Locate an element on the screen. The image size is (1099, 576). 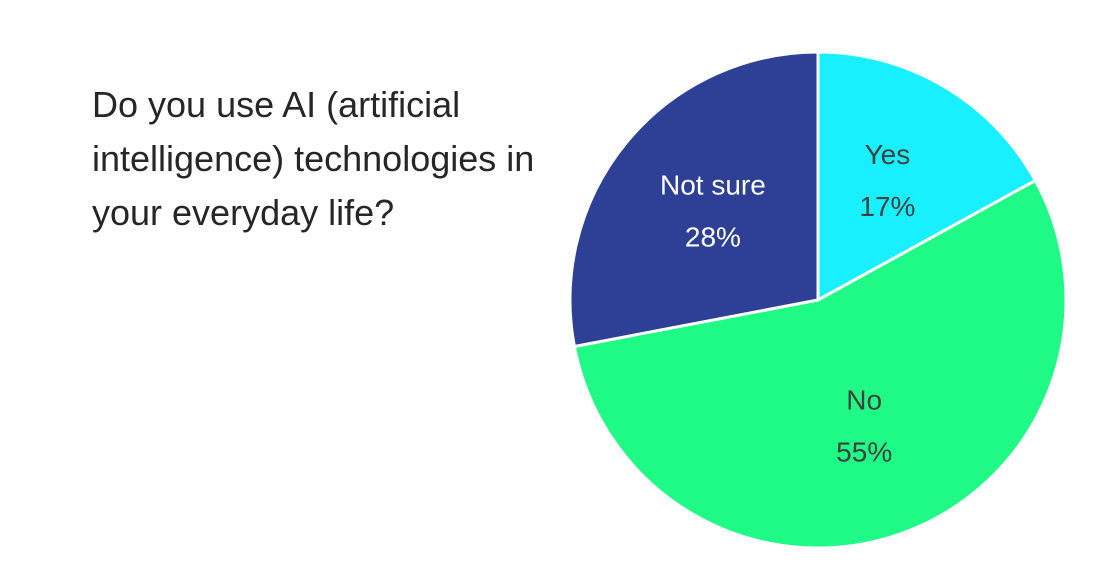
slice-label: Yes is located at coordinates (888, 154).